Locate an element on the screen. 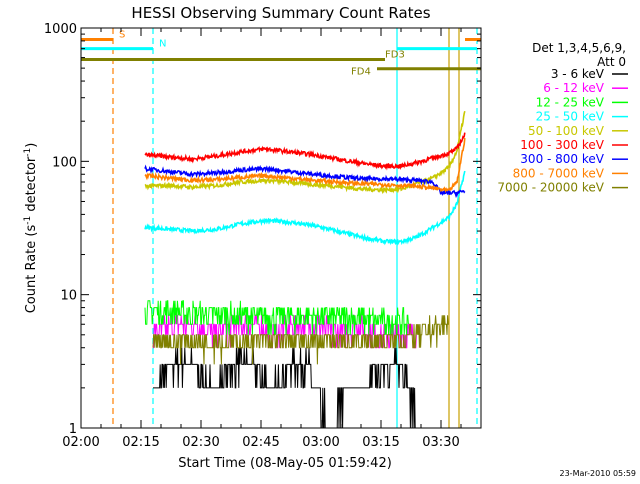 Image resolution: width=640 pixels, height=484 pixels. timestamp: 23-Mar-2010 05:59 is located at coordinates (598, 473).